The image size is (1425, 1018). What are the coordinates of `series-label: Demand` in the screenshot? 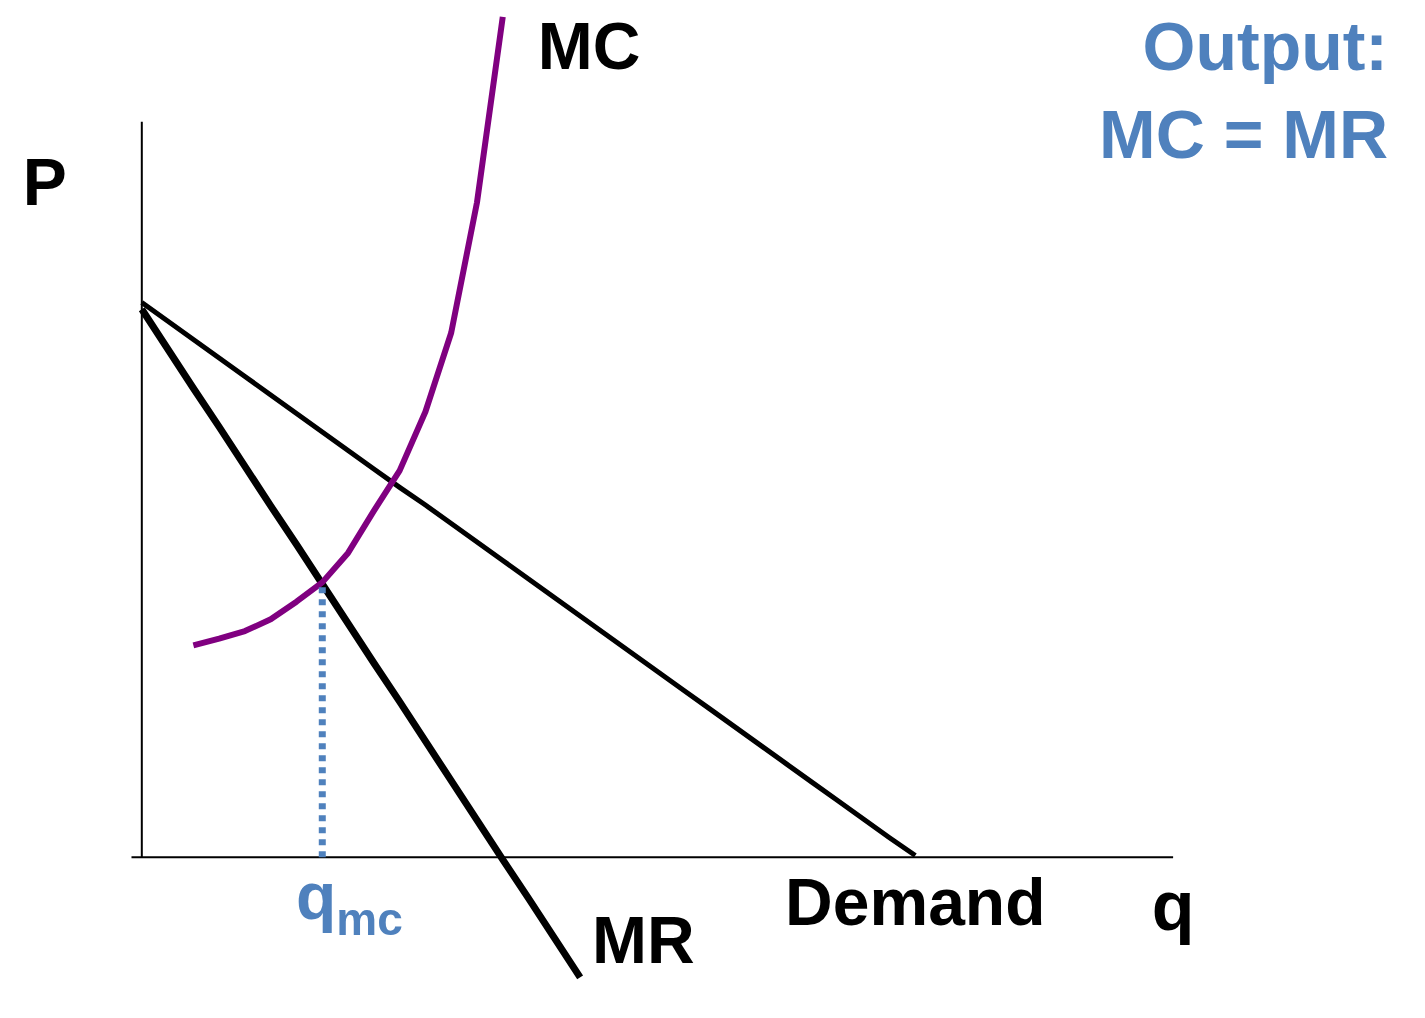 It's located at (915, 902).